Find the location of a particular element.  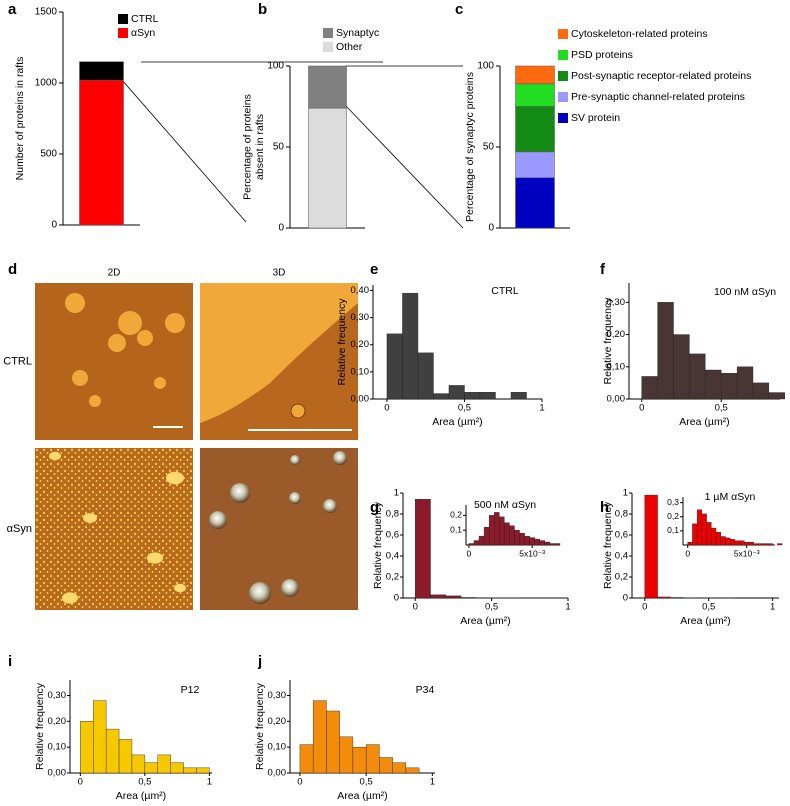

legend-label: PSD proteins is located at coordinates (602, 55).